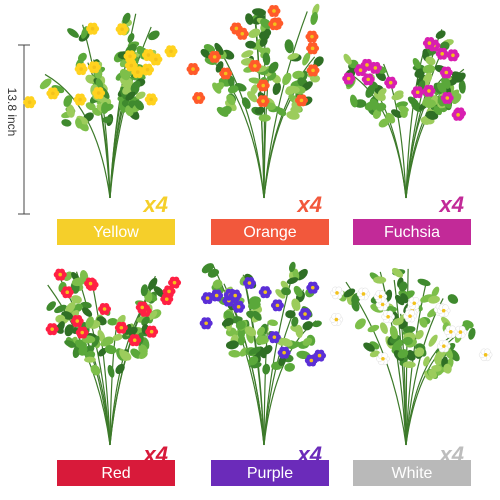  I want to click on color-label: Red, so click(115, 473).